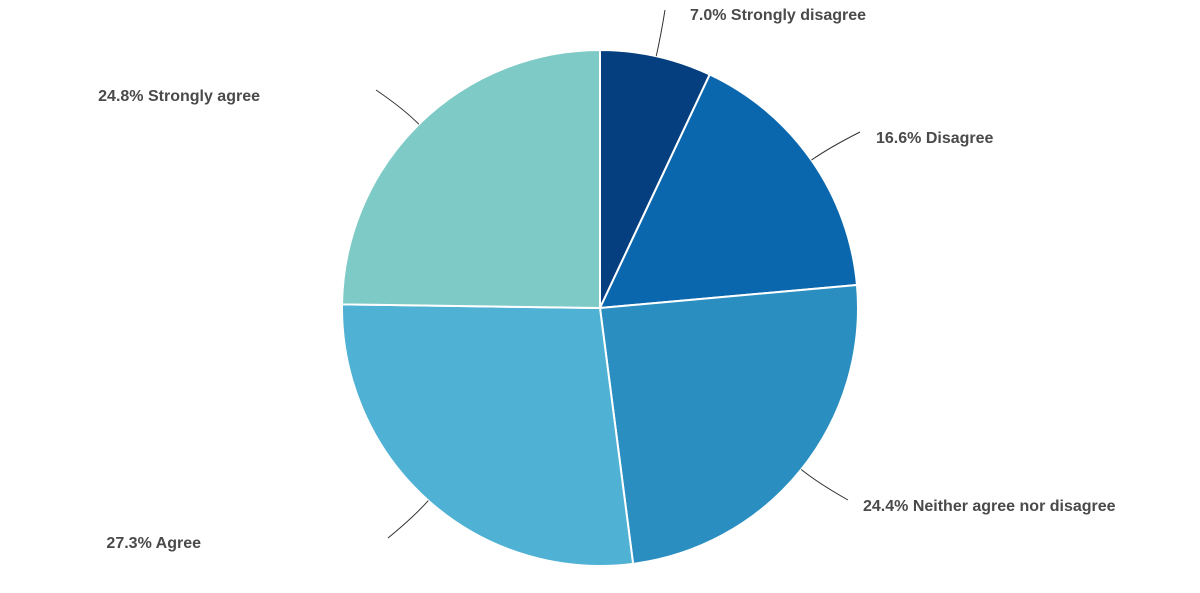  Describe the element at coordinates (824, 485) in the screenshot. I see `leader-line-neither-agree-nor-disagree` at that location.